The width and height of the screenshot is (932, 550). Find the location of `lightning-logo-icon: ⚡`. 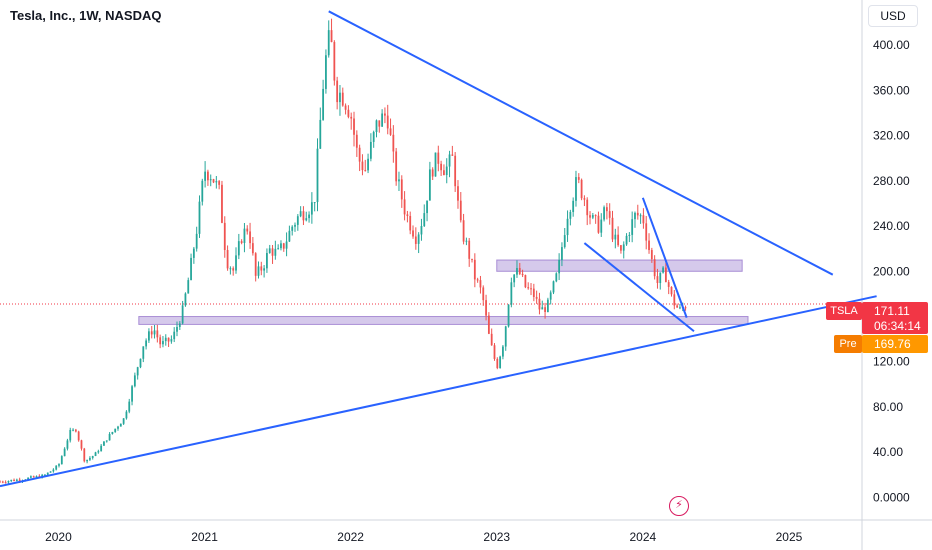

lightning-logo-icon: ⚡ is located at coordinates (679, 506).